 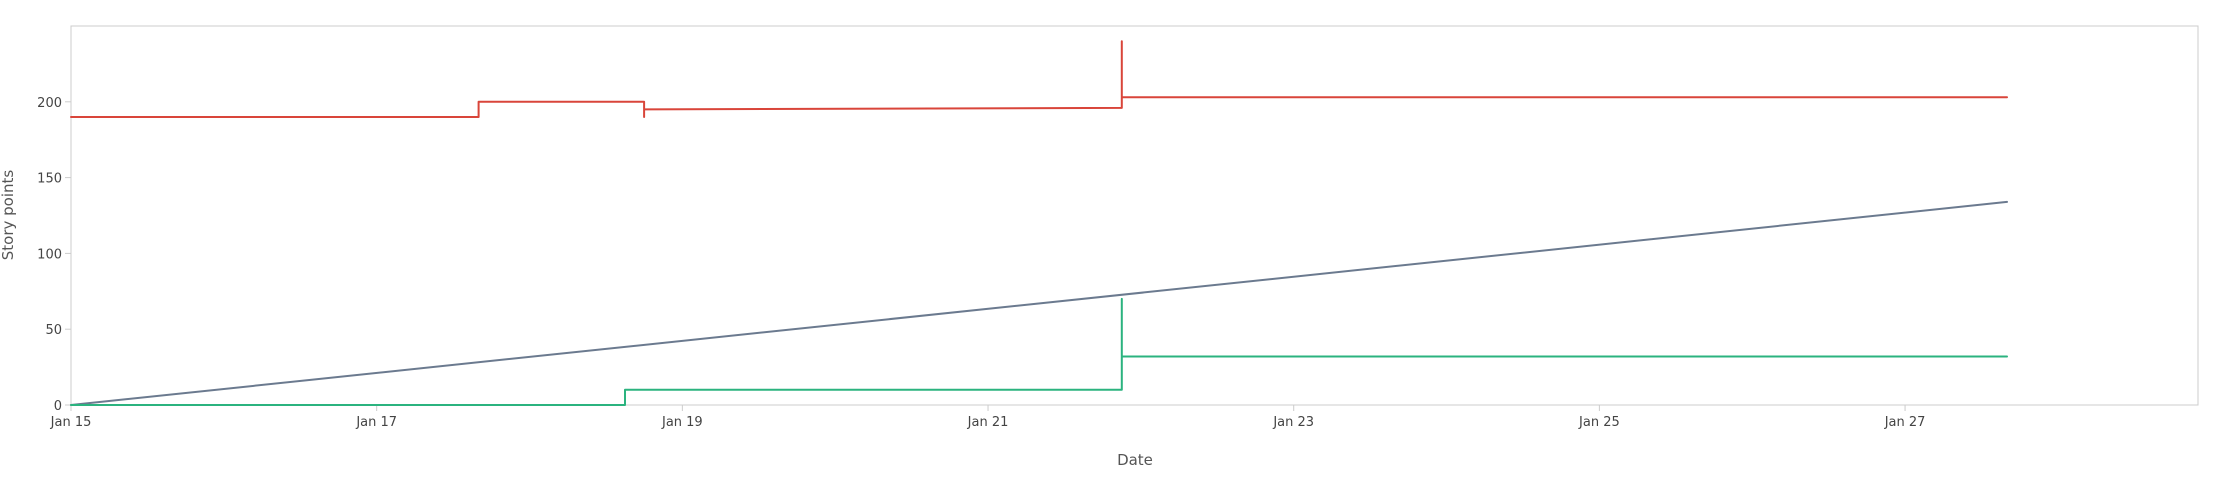 What do you see at coordinates (988, 422) in the screenshot?
I see `x-tick-label: Jan 21` at bounding box center [988, 422].